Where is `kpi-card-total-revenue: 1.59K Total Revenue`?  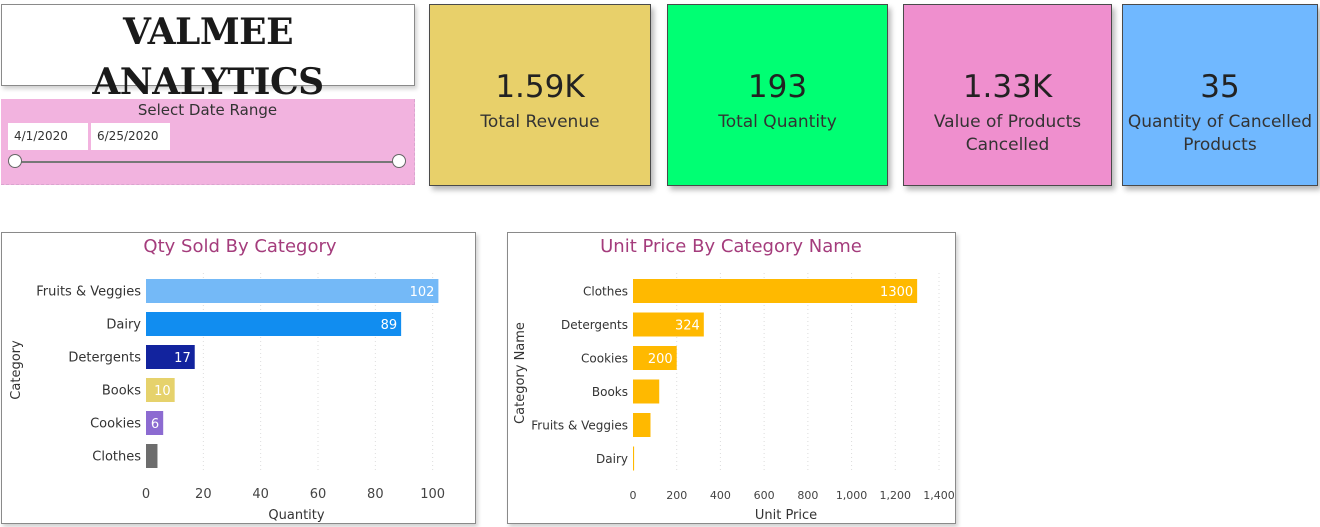 kpi-card-total-revenue: 1.59K Total Revenue is located at coordinates (540, 95).